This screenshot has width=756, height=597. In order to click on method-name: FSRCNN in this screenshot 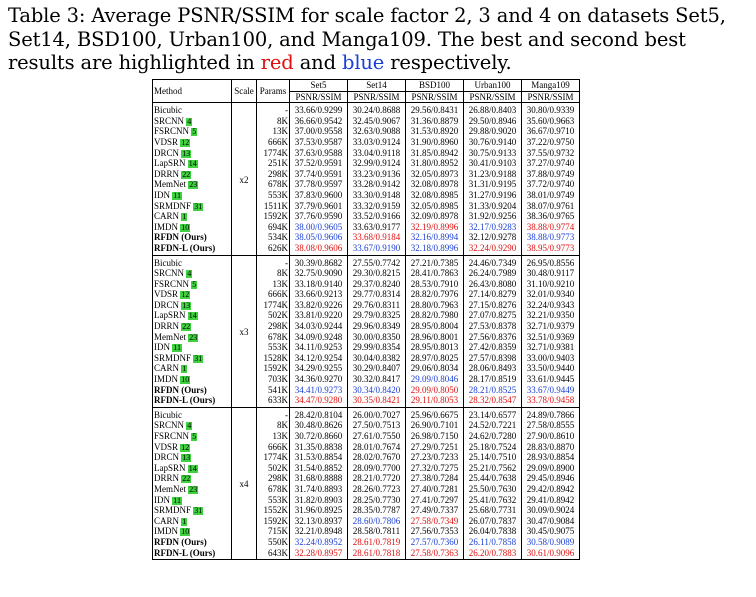, I will do `click(172, 283)`.